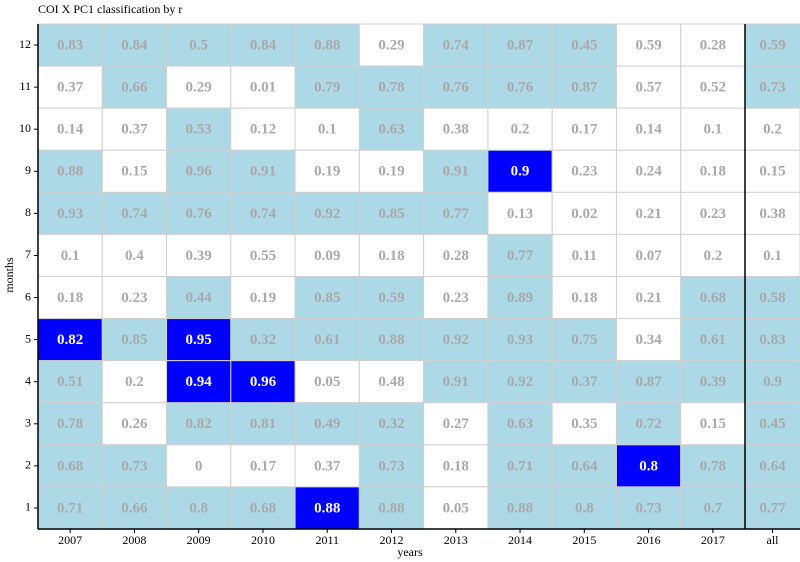 This screenshot has height=562, width=800. I want to click on cell-label: 0.82, so click(199, 424).